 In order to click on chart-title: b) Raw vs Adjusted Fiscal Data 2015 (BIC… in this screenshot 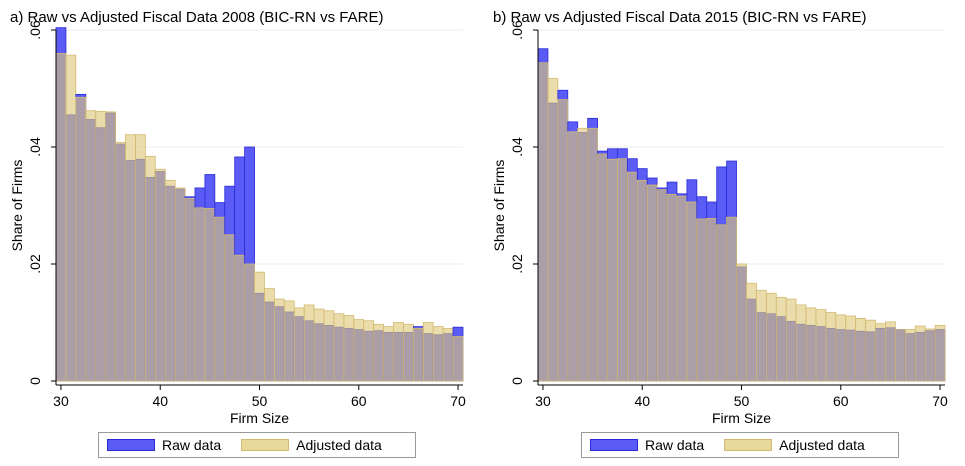, I will do `click(679, 17)`.